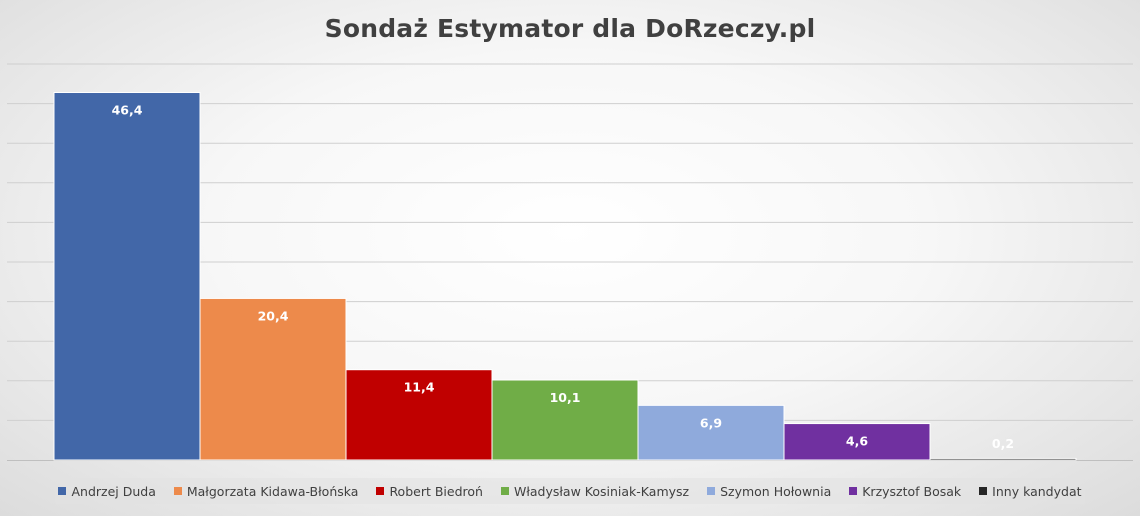  I want to click on legend-item-4: Władysław Kosiniak-Kamysz, so click(595, 491).